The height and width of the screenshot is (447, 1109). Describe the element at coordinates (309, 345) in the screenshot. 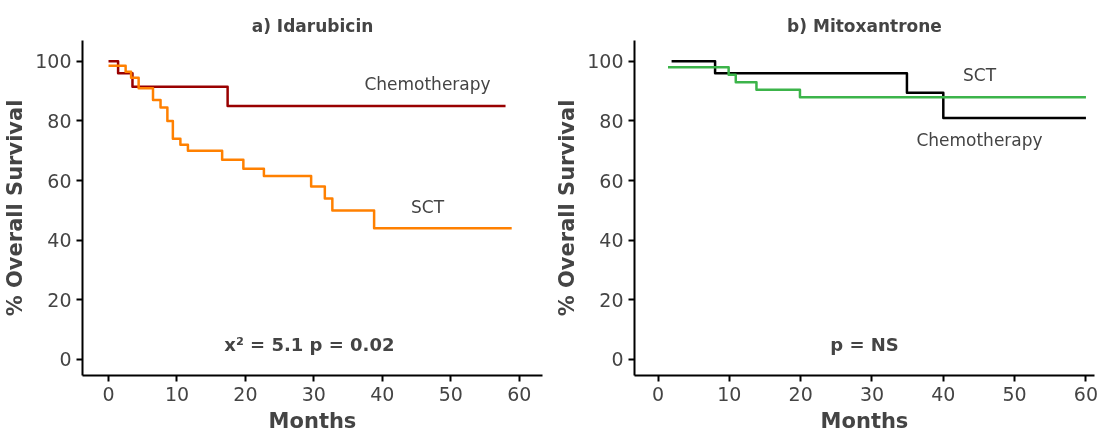

I see `annotation: x² = 5.1 p = 0.02` at that location.